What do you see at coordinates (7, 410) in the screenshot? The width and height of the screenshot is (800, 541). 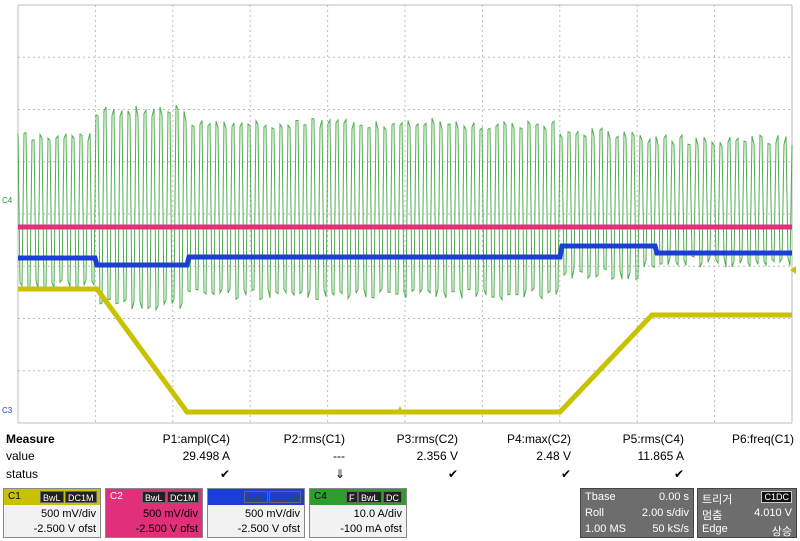 I see `c3-marker: C3` at bounding box center [7, 410].